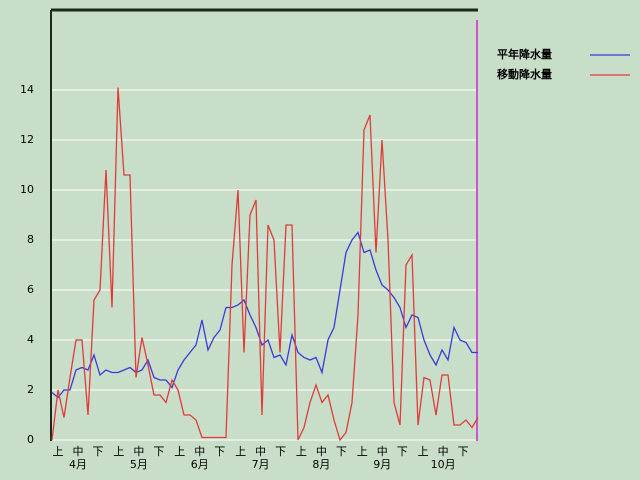  What do you see at coordinates (27, 139) in the screenshot?
I see `y-tick-label: 12` at bounding box center [27, 139].